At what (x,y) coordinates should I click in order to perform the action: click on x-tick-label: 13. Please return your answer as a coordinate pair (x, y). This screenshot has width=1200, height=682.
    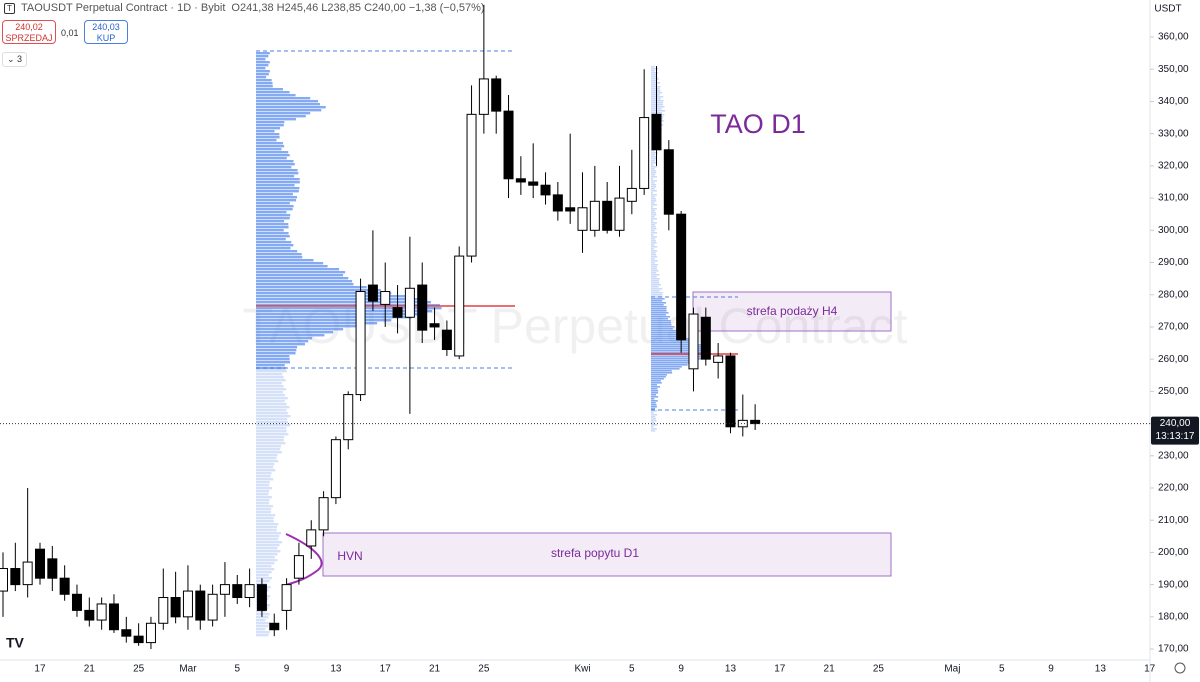
    Looking at the image, I should click on (336, 669).